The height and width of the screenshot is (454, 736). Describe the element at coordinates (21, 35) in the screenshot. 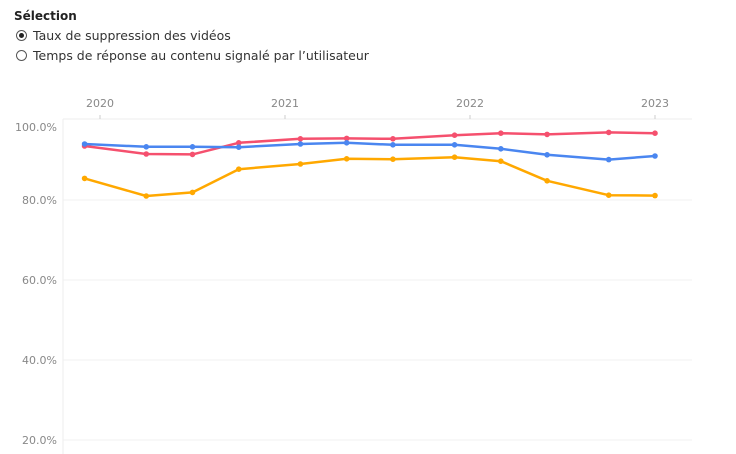

I see `radio-selected-icon` at that location.